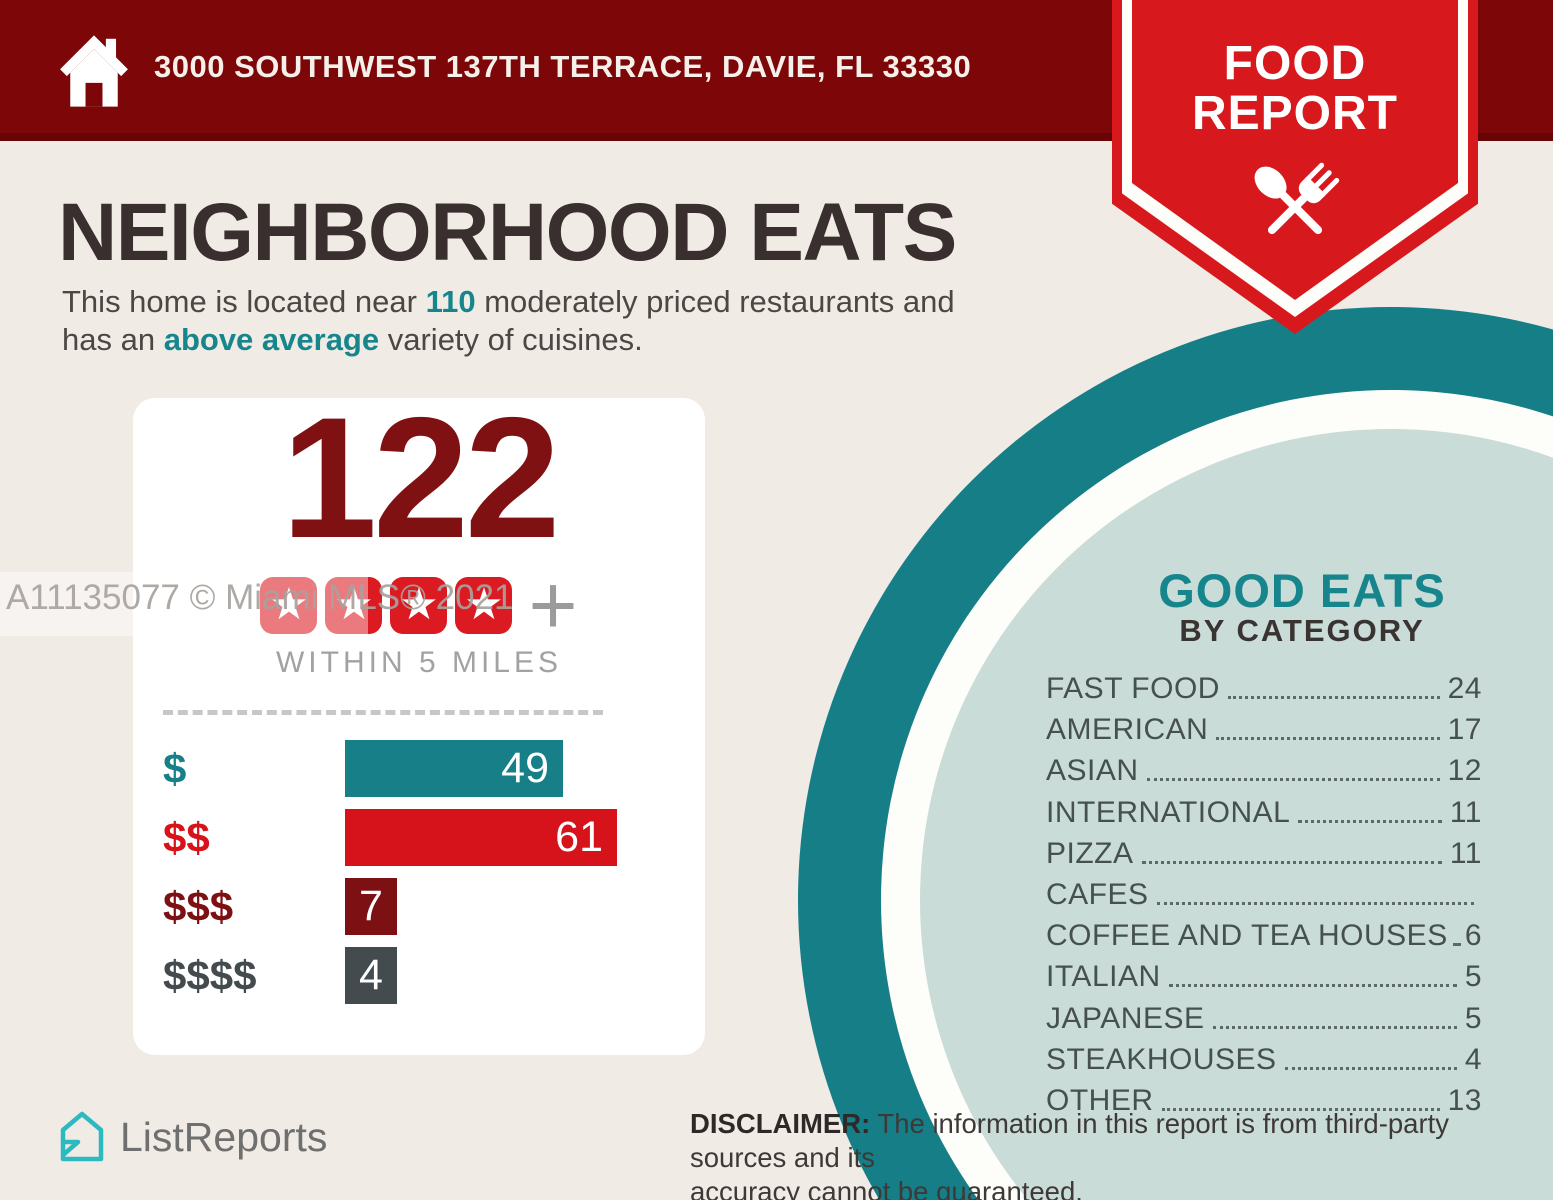 The height and width of the screenshot is (1200, 1553). I want to click on price-bar-value: 49, so click(525, 768).